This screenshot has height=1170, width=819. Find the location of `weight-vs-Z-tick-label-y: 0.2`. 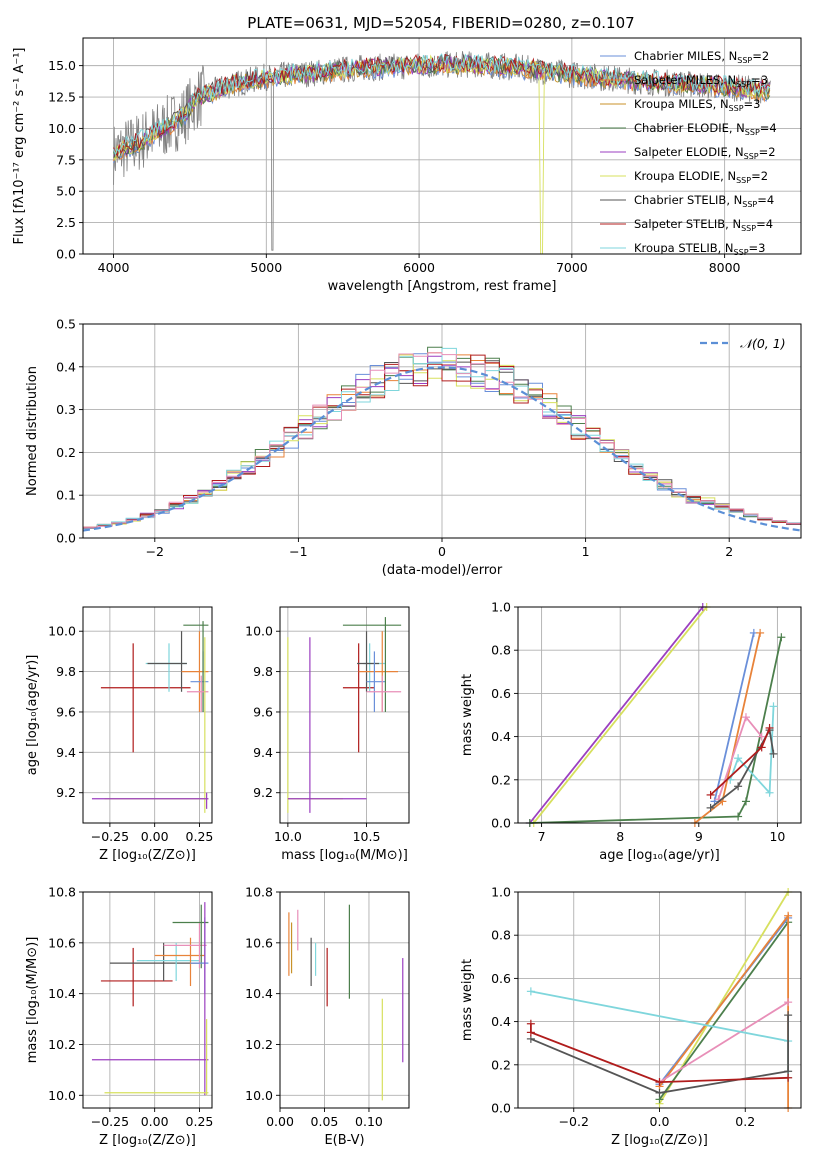

weight-vs-Z-tick-label-y: 0.2 is located at coordinates (501, 1064).